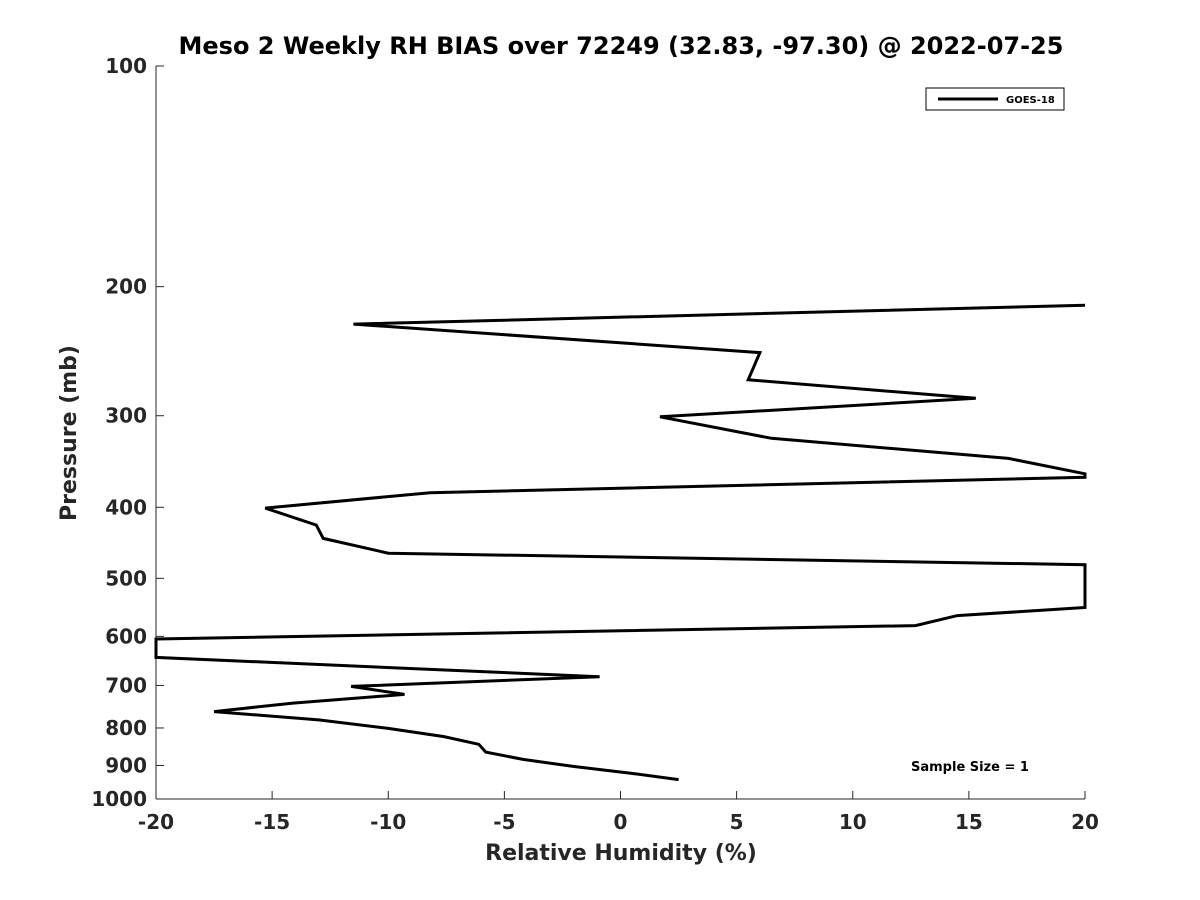  Describe the element at coordinates (156, 822) in the screenshot. I see `x-tick-label: -20` at that location.